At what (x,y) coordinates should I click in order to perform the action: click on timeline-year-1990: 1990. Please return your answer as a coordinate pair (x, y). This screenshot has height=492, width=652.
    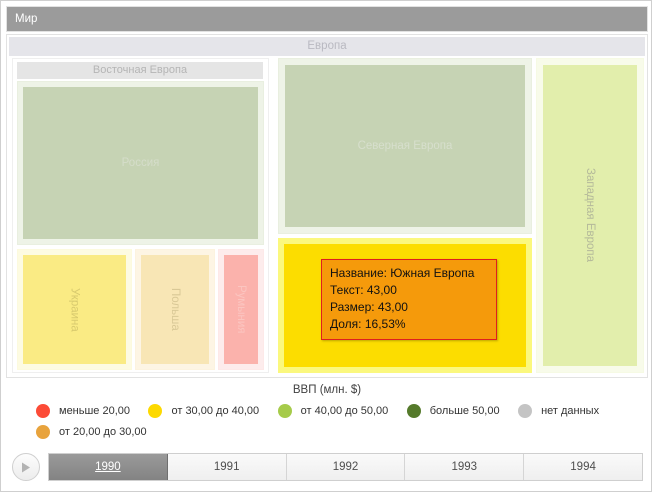
    Looking at the image, I should click on (108, 467).